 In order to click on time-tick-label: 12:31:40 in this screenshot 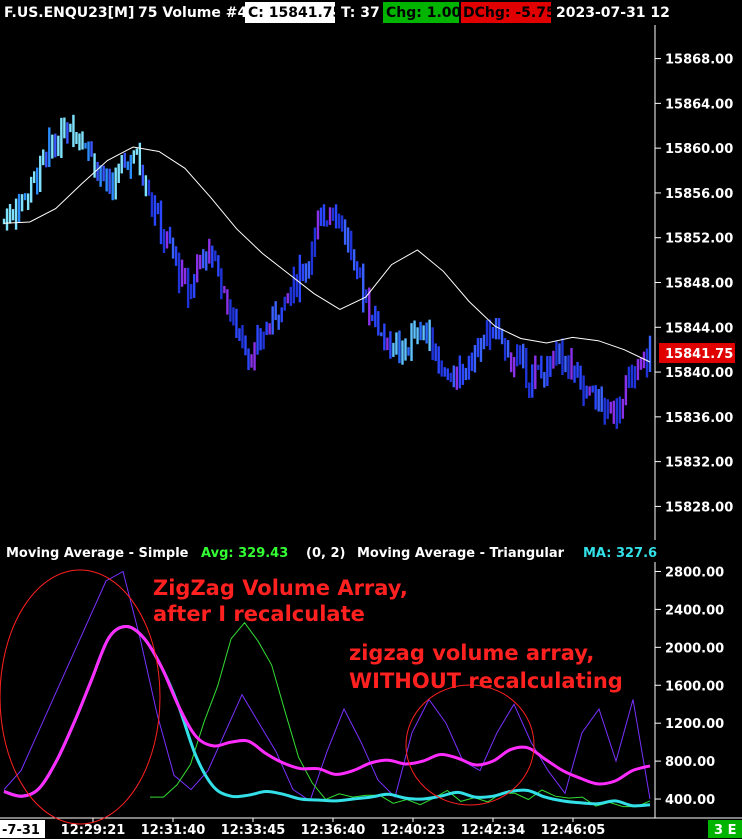, I will do `click(173, 830)`.